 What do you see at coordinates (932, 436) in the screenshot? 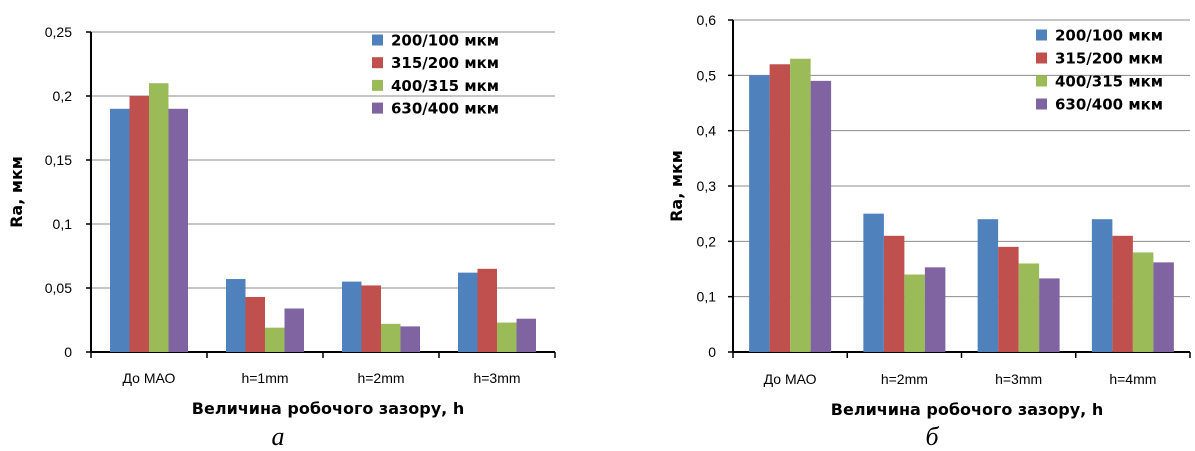
I see `chart-caption: б` at bounding box center [932, 436].